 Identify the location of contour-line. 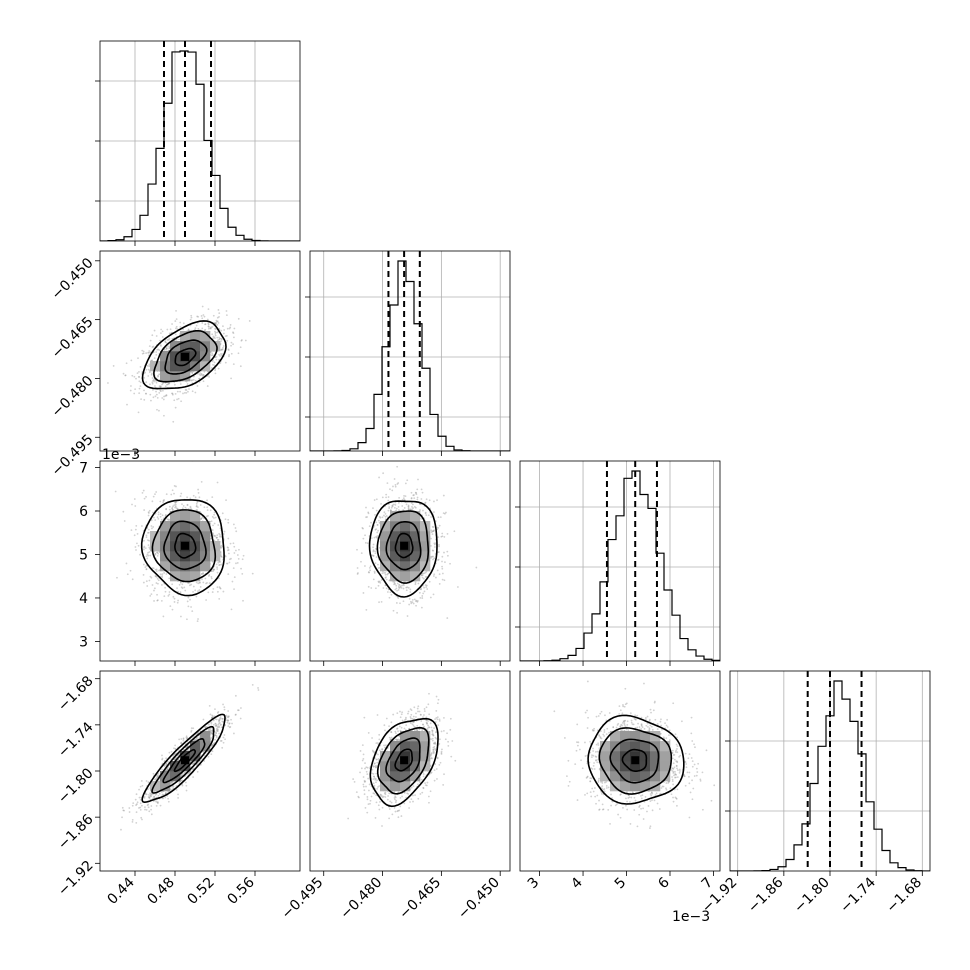
(185, 545).